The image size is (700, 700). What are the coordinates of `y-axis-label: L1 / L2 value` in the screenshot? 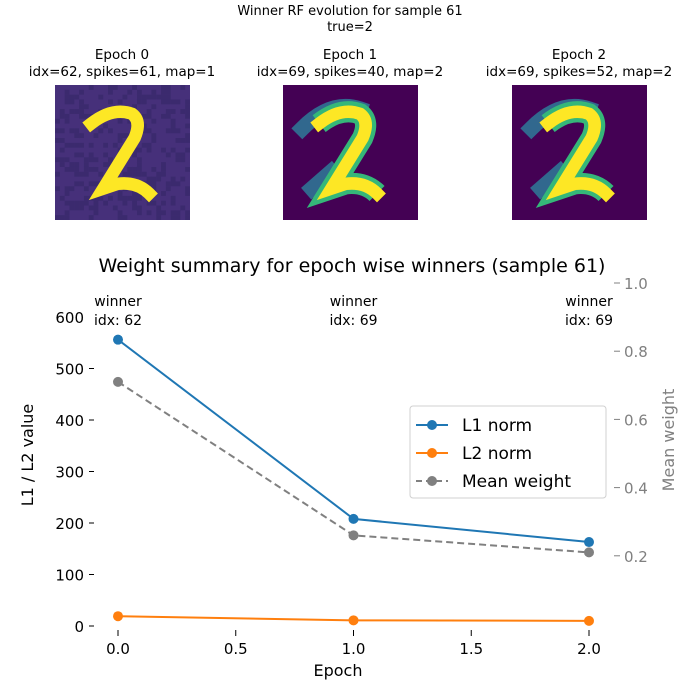 It's located at (27, 455).